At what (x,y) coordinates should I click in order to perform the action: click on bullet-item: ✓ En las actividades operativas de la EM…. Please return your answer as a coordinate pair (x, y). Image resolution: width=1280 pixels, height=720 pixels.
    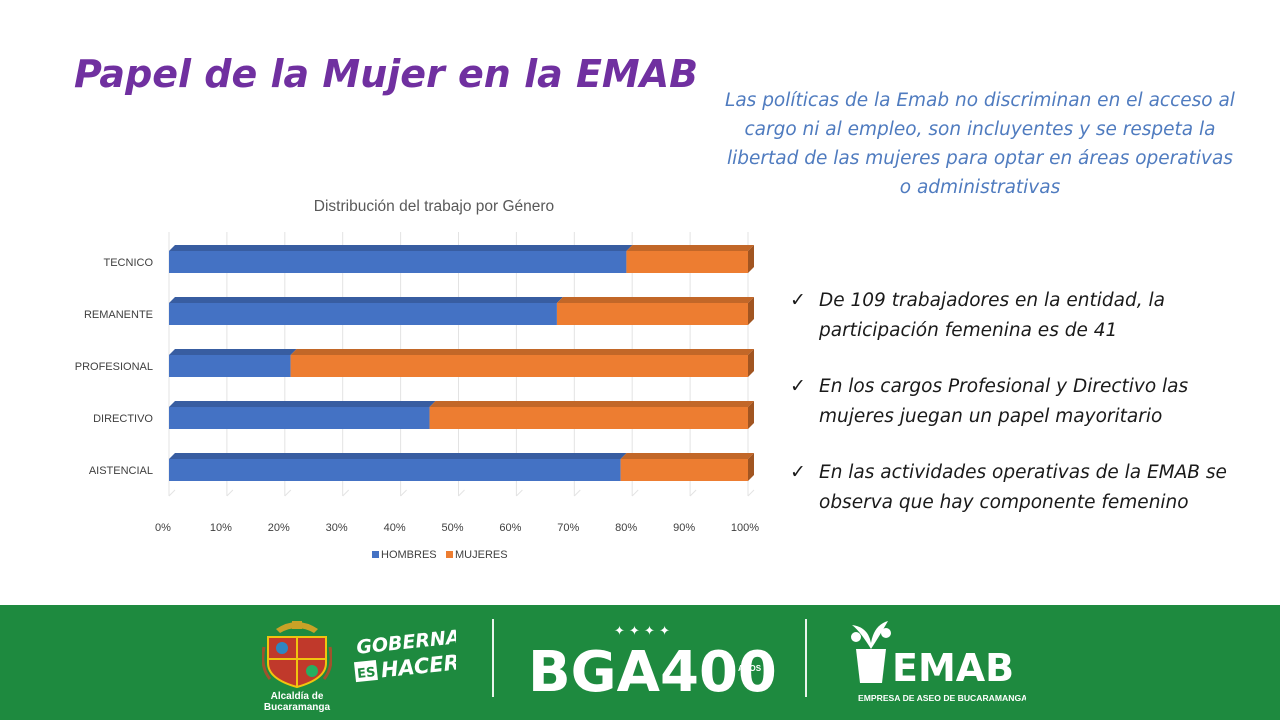
    Looking at the image, I should click on (1018, 487).